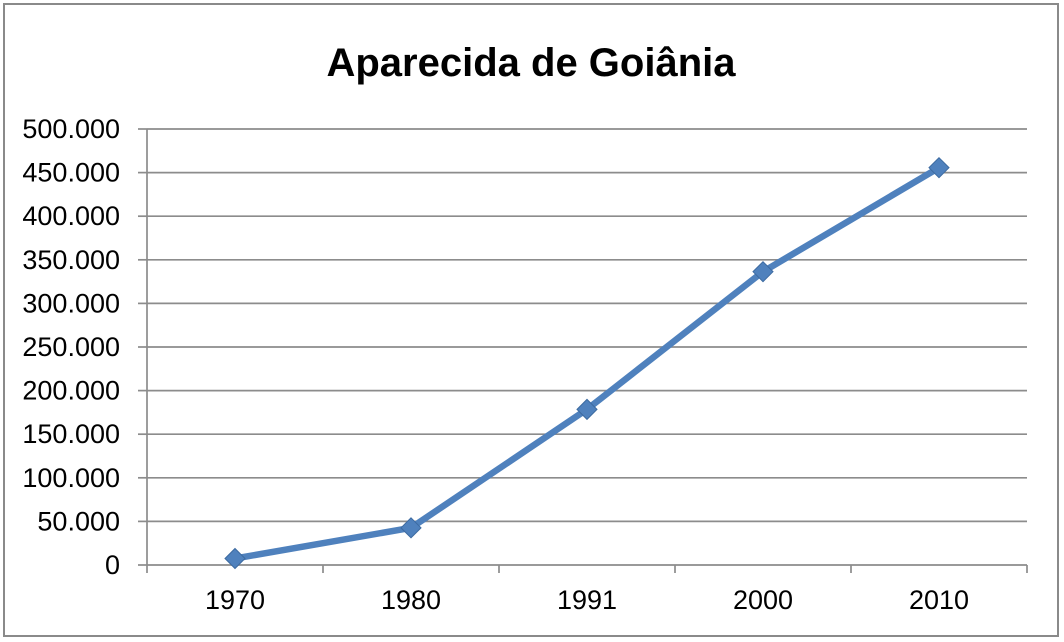 The width and height of the screenshot is (1064, 642). Describe the element at coordinates (939, 600) in the screenshot. I see `x-axis-label: 2010` at that location.